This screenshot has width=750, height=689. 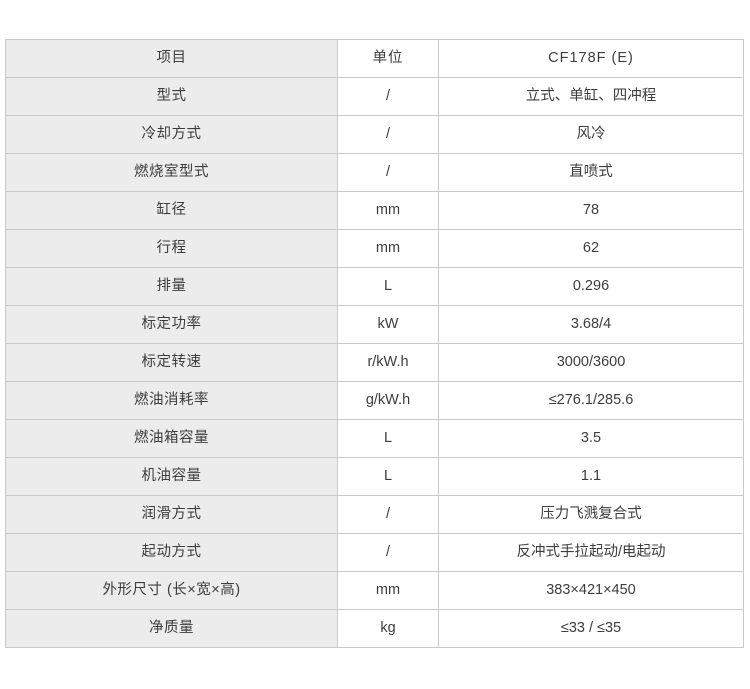 I want to click on table-row: 净质量 kg ≤33 / ≤35, so click(x=374, y=628).